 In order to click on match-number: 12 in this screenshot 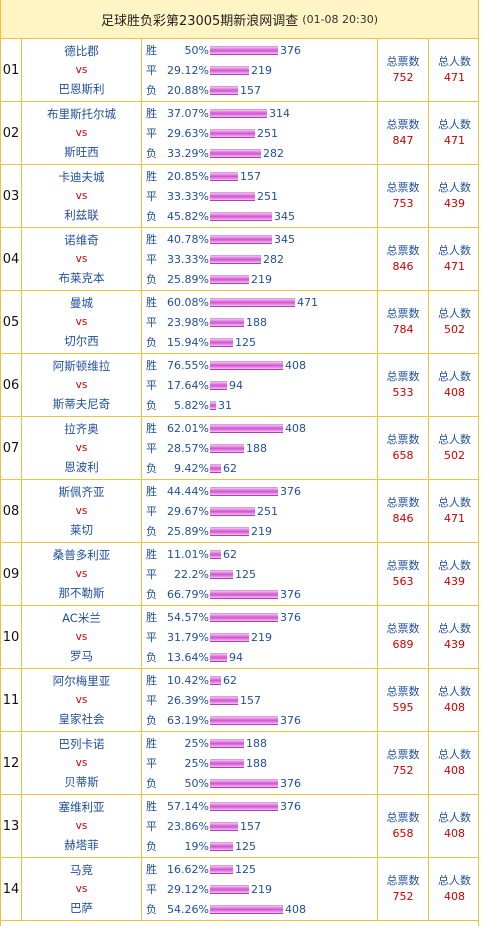, I will do `click(11, 763)`.